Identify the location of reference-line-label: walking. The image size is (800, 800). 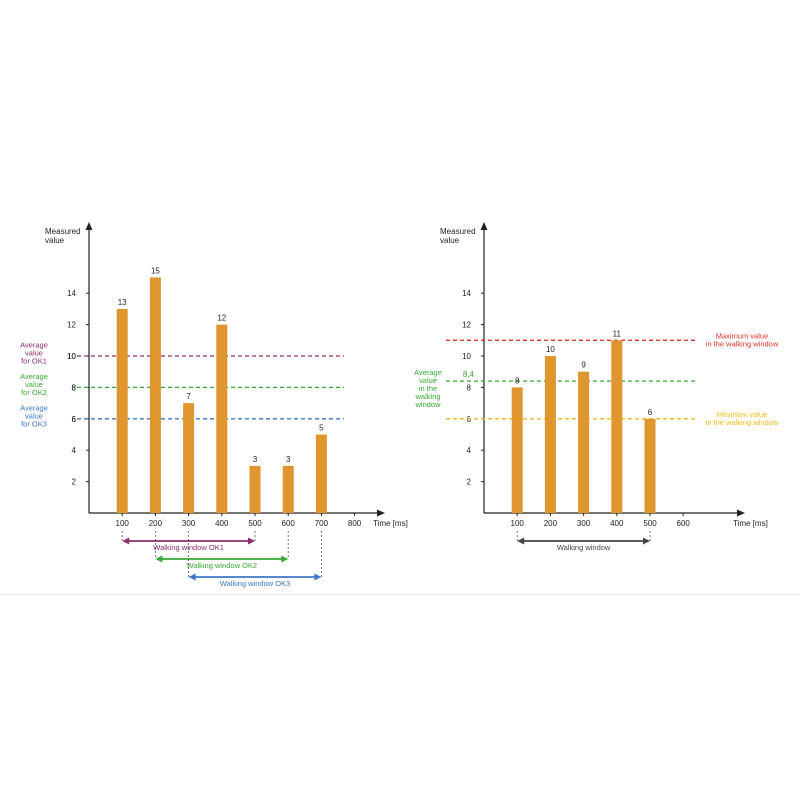
(427, 396).